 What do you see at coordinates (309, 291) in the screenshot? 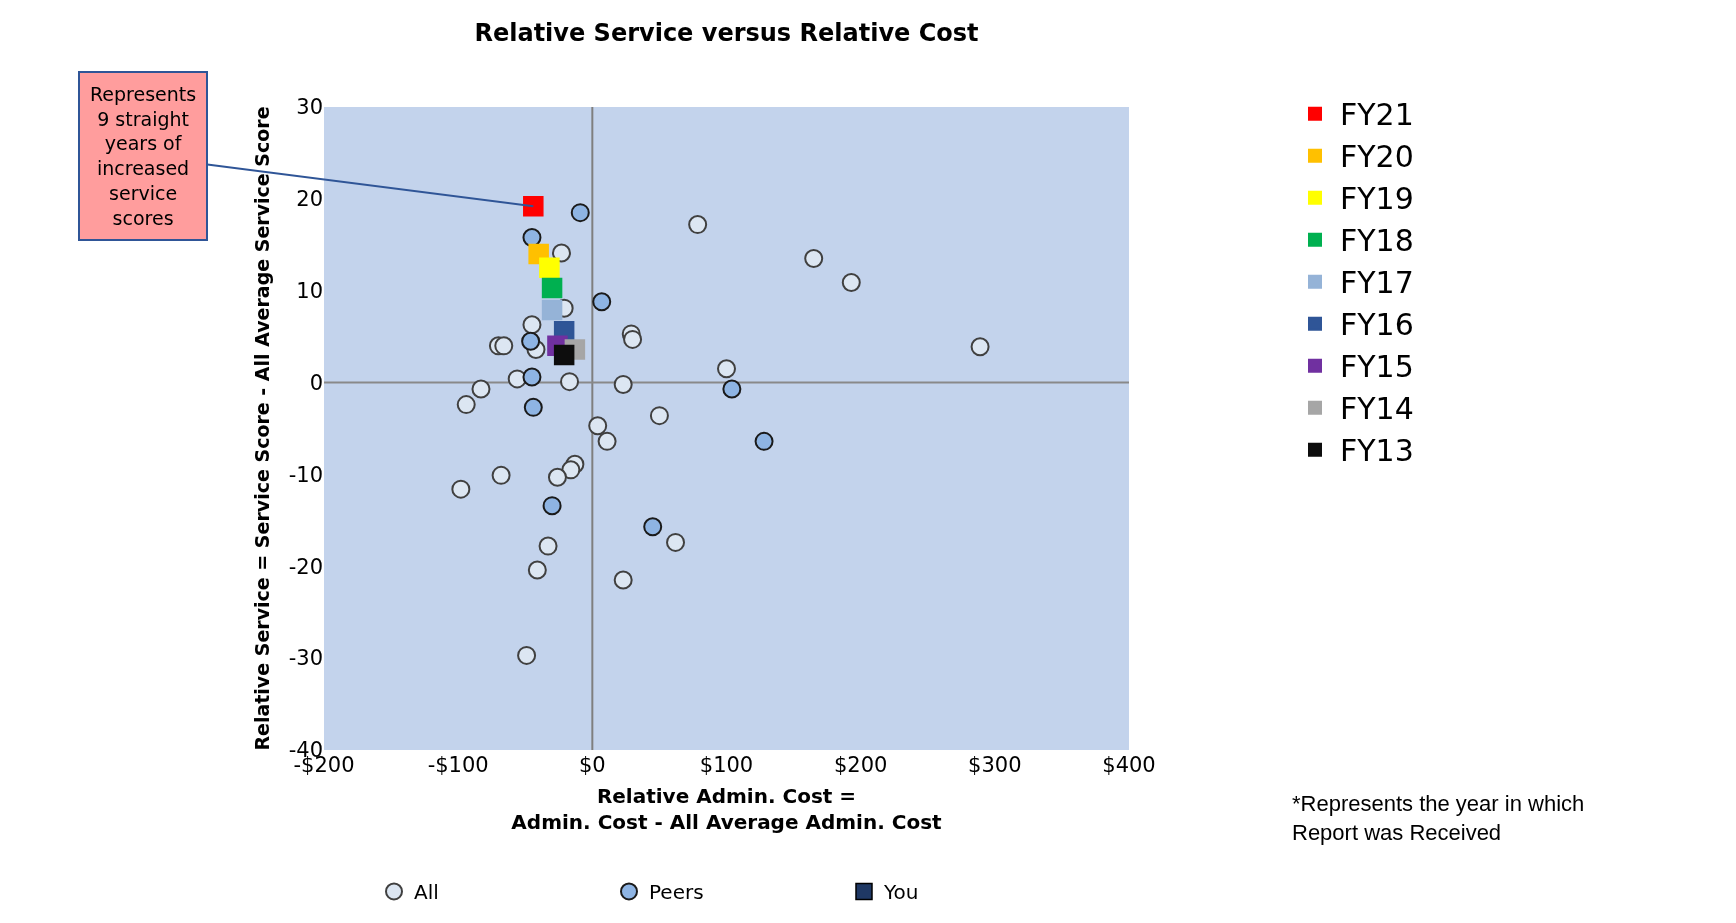
I see `y-tick-label: 10` at bounding box center [309, 291].